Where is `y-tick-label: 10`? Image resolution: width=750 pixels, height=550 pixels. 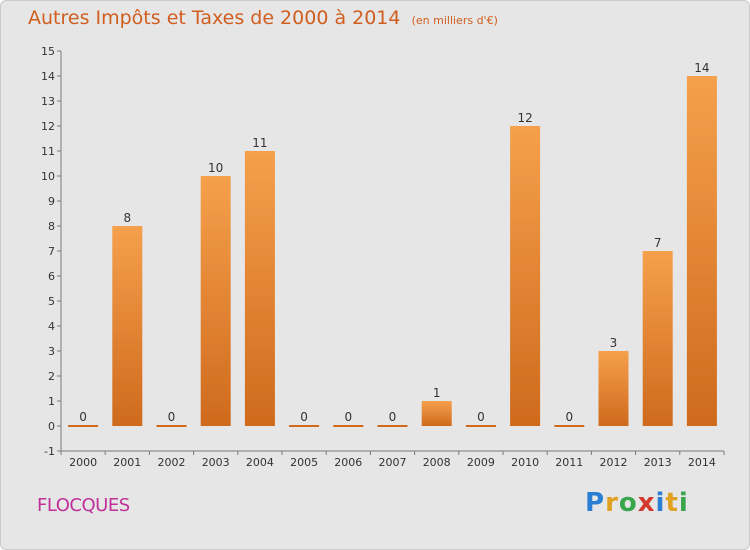
y-tick-label: 10 is located at coordinates (48, 176).